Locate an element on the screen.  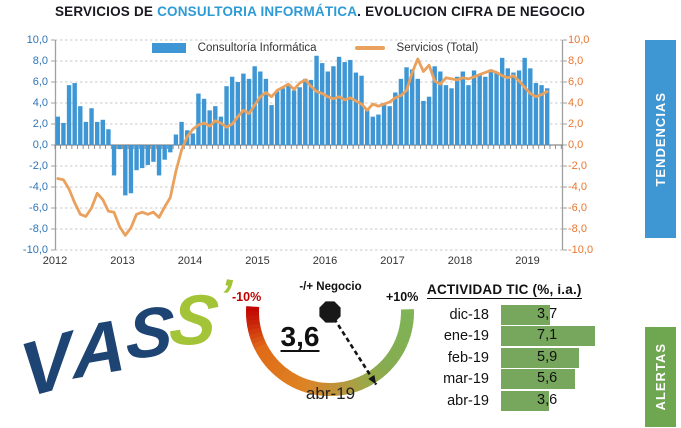
y-axis-right-tick: 10,0 is located at coordinates (579, 40).